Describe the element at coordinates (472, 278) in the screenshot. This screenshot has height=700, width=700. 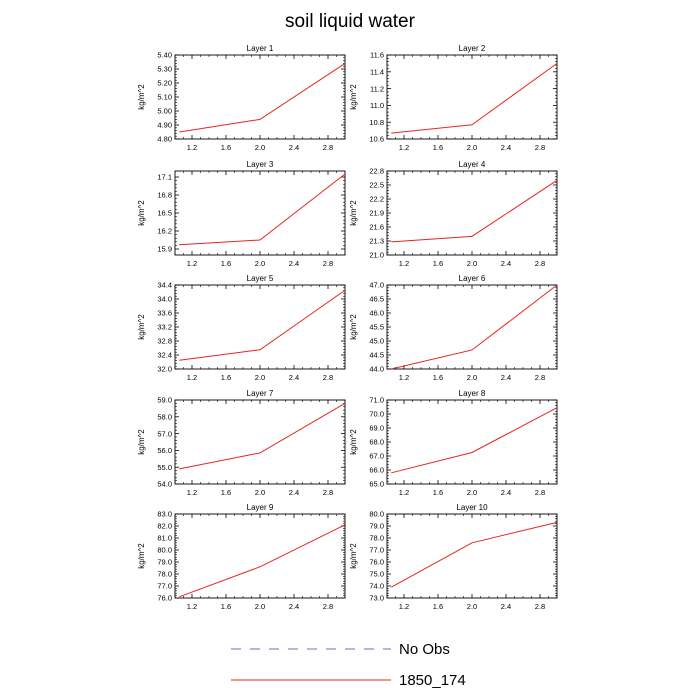
I see `panel-title: Layer 6` at that location.